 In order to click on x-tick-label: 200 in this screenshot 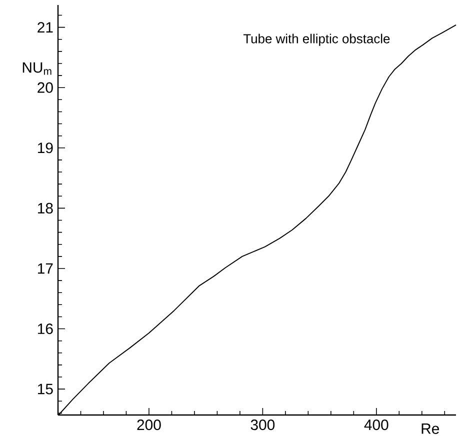, I will do `click(149, 425)`.